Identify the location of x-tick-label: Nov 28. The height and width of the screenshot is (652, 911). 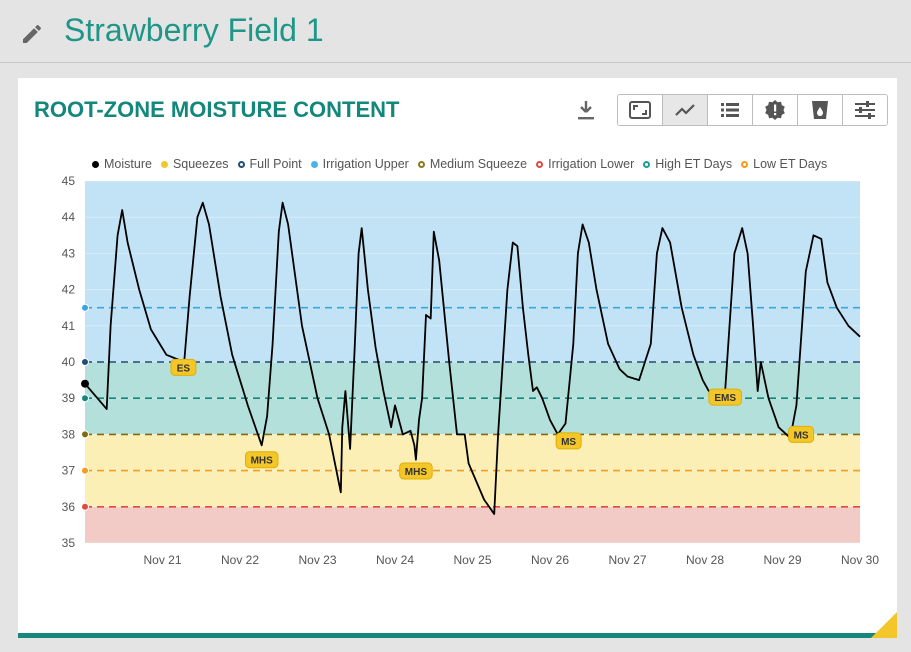
(705, 560).